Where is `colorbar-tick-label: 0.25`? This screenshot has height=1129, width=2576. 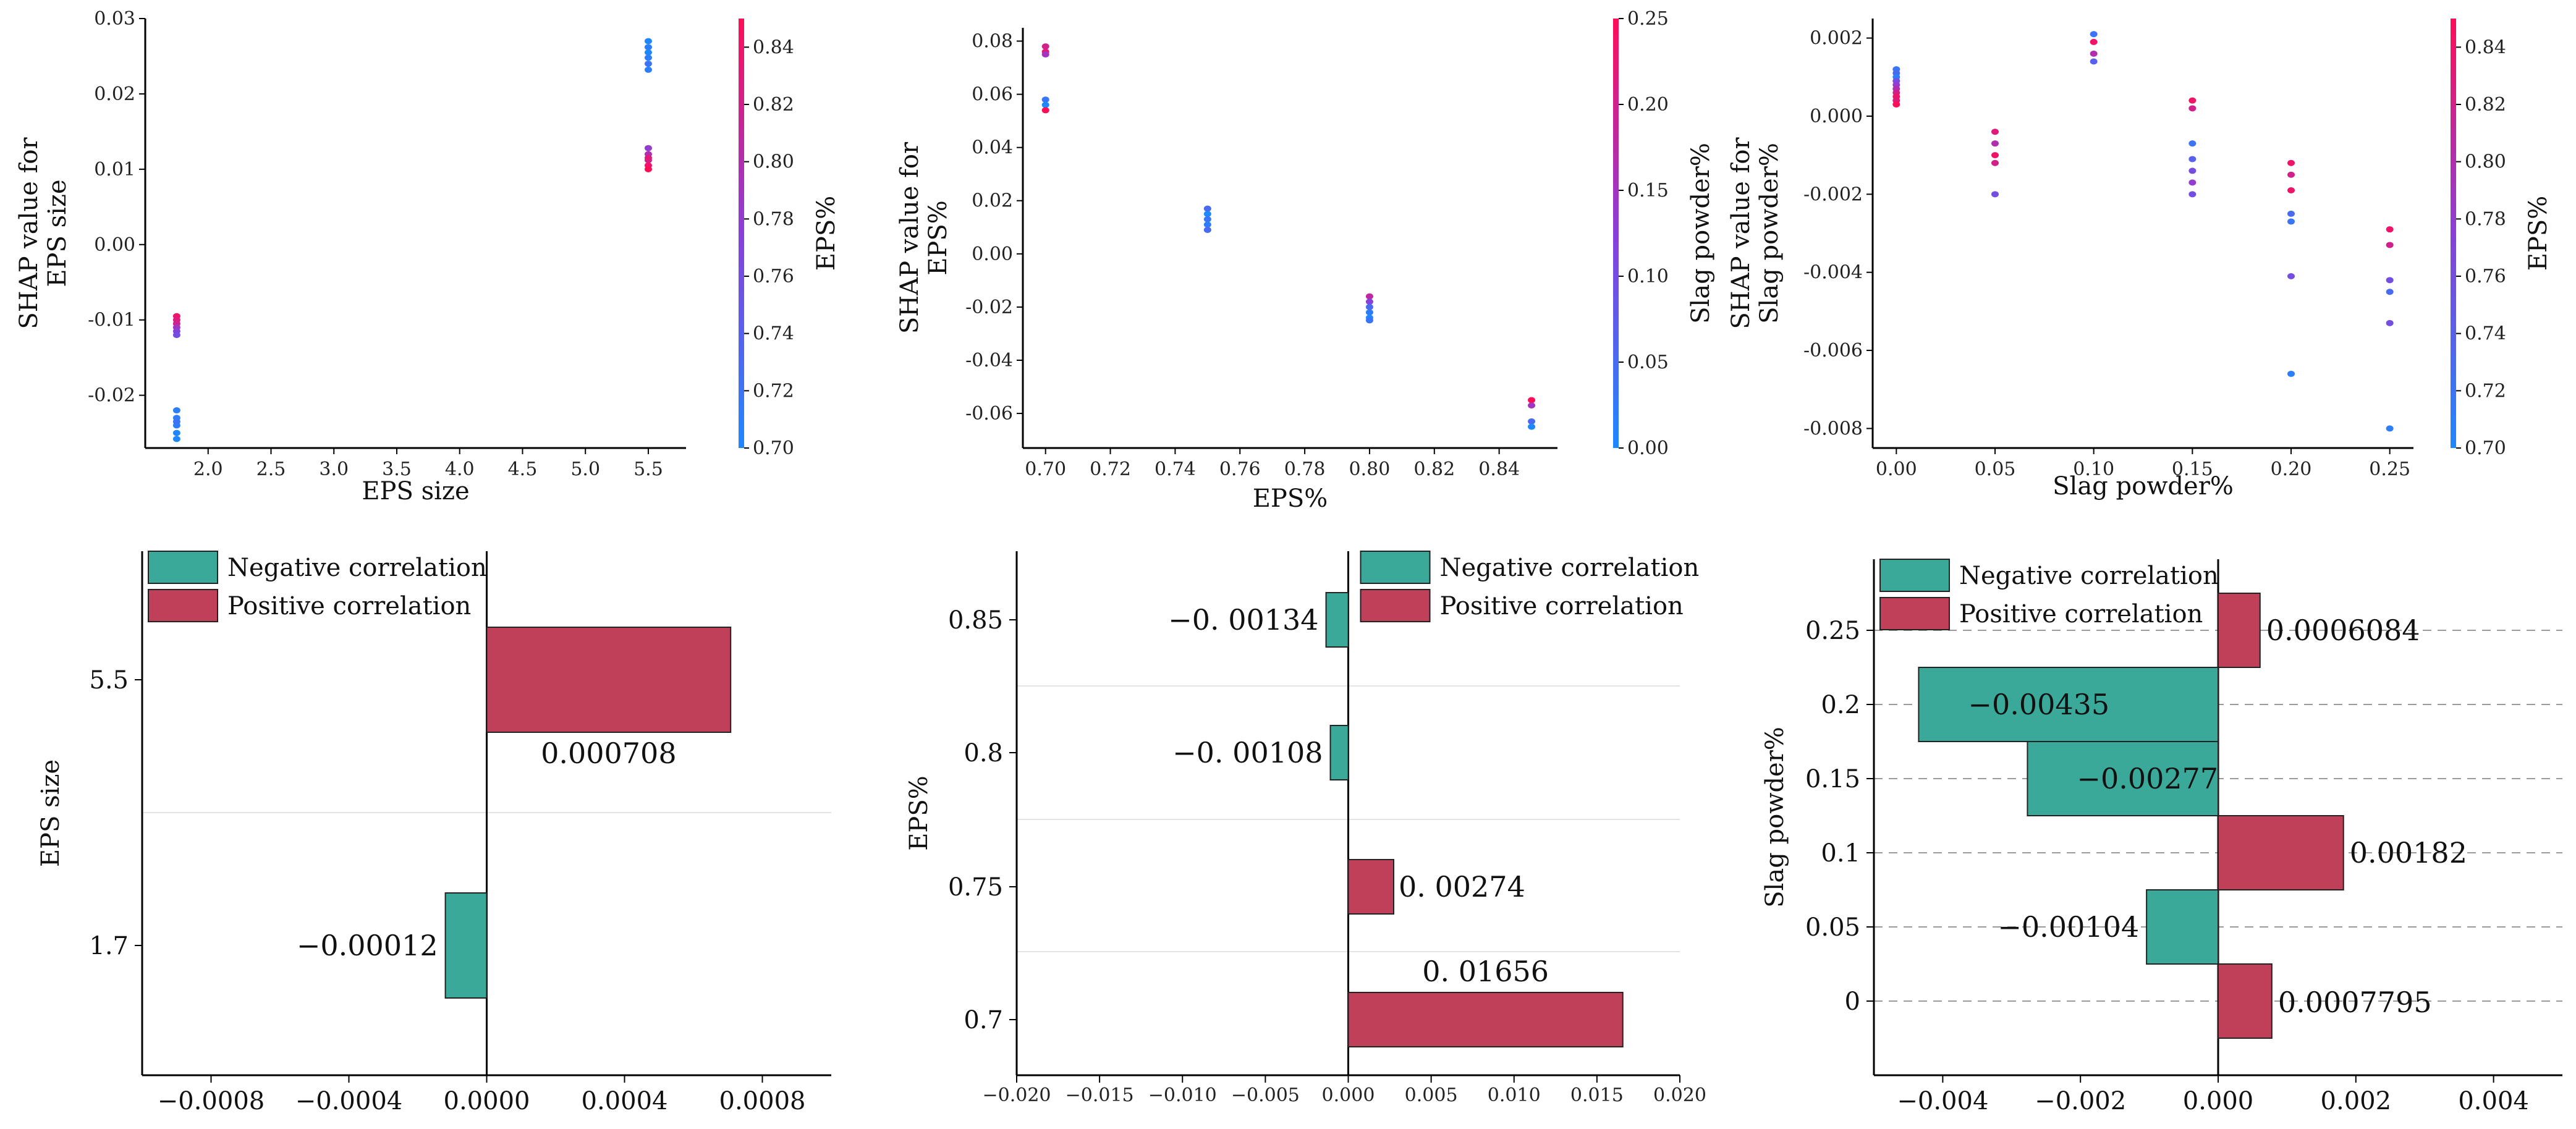
colorbar-tick-label: 0.25 is located at coordinates (1648, 19).